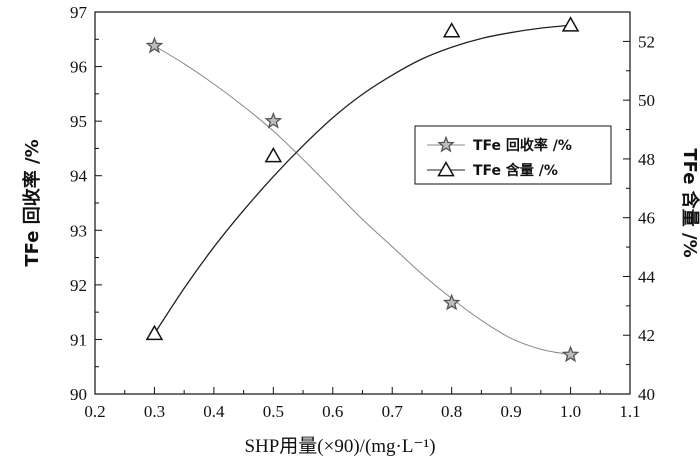 The width and height of the screenshot is (700, 466). Describe the element at coordinates (94, 411) in the screenshot. I see `x-tick-label: 0.2` at that location.